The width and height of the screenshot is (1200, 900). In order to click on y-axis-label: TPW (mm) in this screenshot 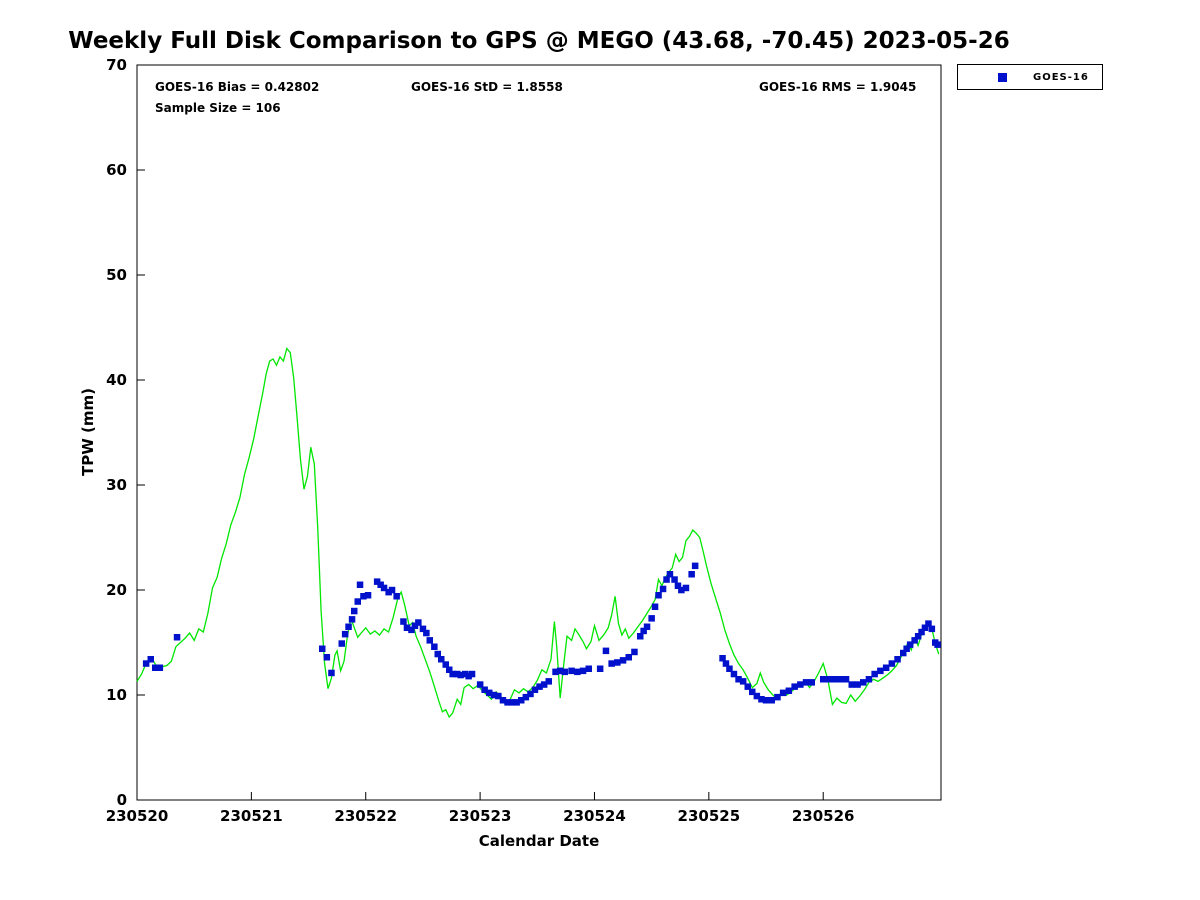, I will do `click(88, 432)`.